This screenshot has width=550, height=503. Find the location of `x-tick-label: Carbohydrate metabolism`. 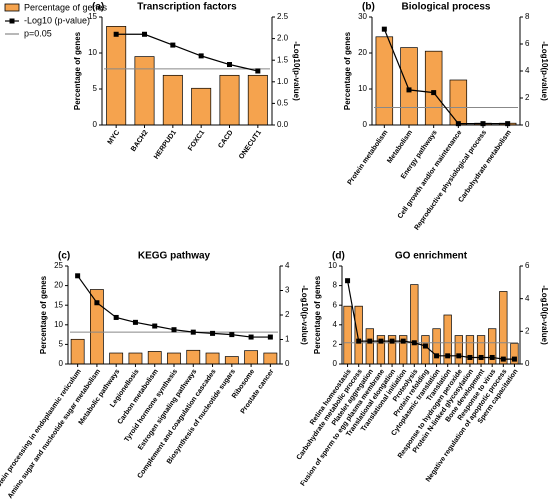

x-tick-label: Carbohydrate metabolism is located at coordinates (485, 166).